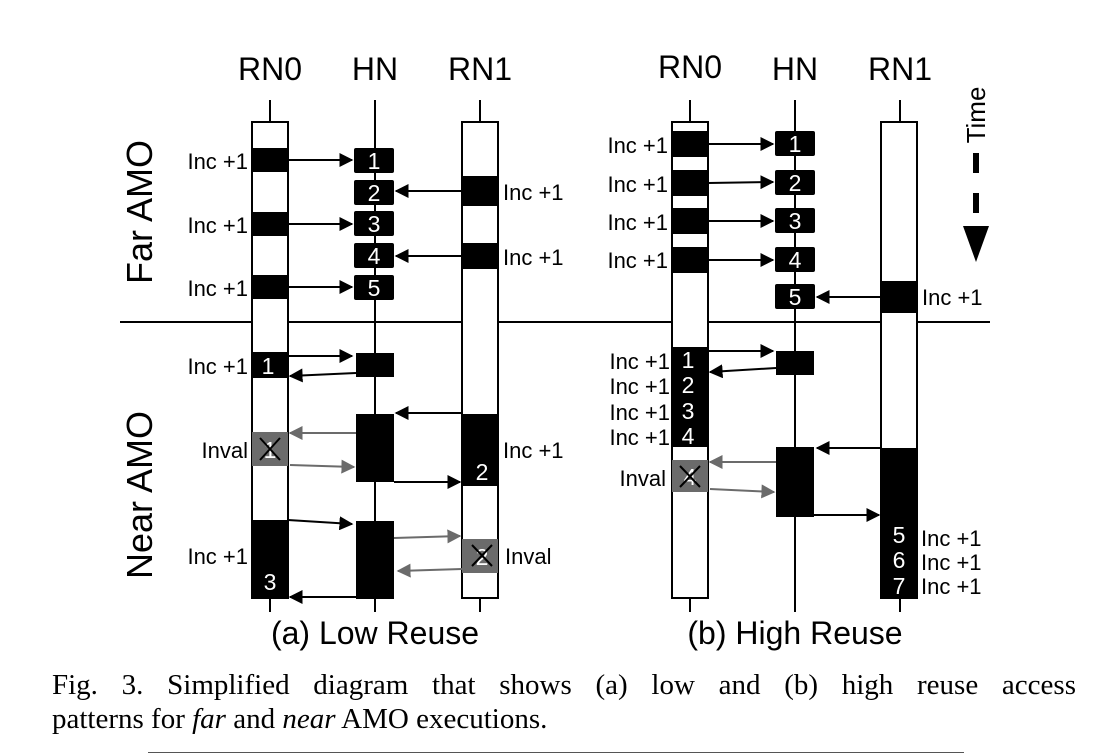 This screenshot has height=756, width=1095. Describe the element at coordinates (533, 450) in the screenshot. I see `a-near-inc-2: Inc +1` at that location.